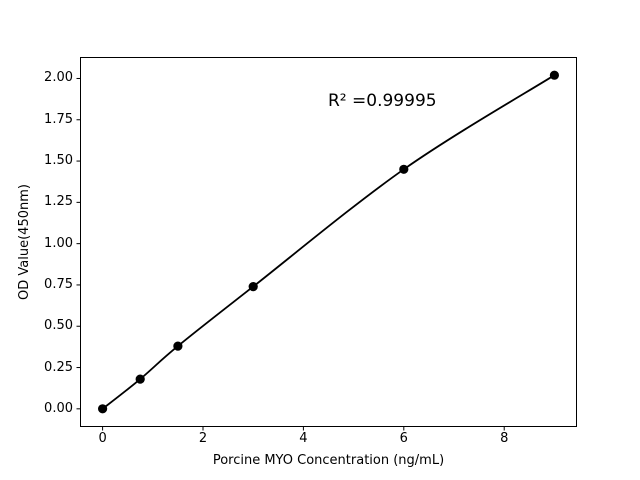  Describe the element at coordinates (58, 284) in the screenshot. I see `y-tick-label: 0.75` at that location.